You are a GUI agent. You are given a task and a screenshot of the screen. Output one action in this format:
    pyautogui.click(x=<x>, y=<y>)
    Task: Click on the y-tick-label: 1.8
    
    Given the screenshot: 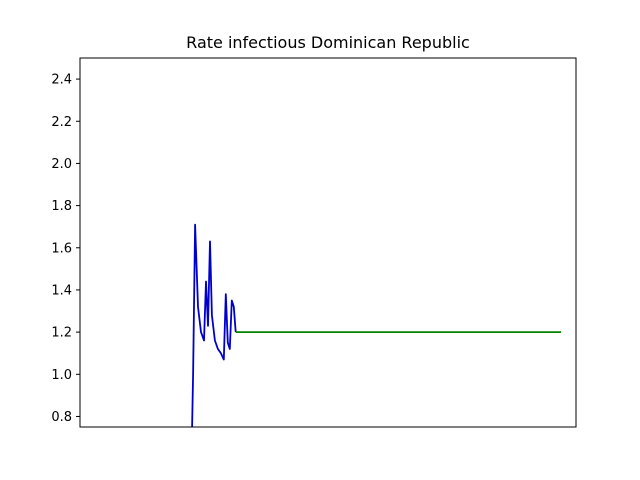 What is the action you would take?
    pyautogui.click(x=61, y=206)
    